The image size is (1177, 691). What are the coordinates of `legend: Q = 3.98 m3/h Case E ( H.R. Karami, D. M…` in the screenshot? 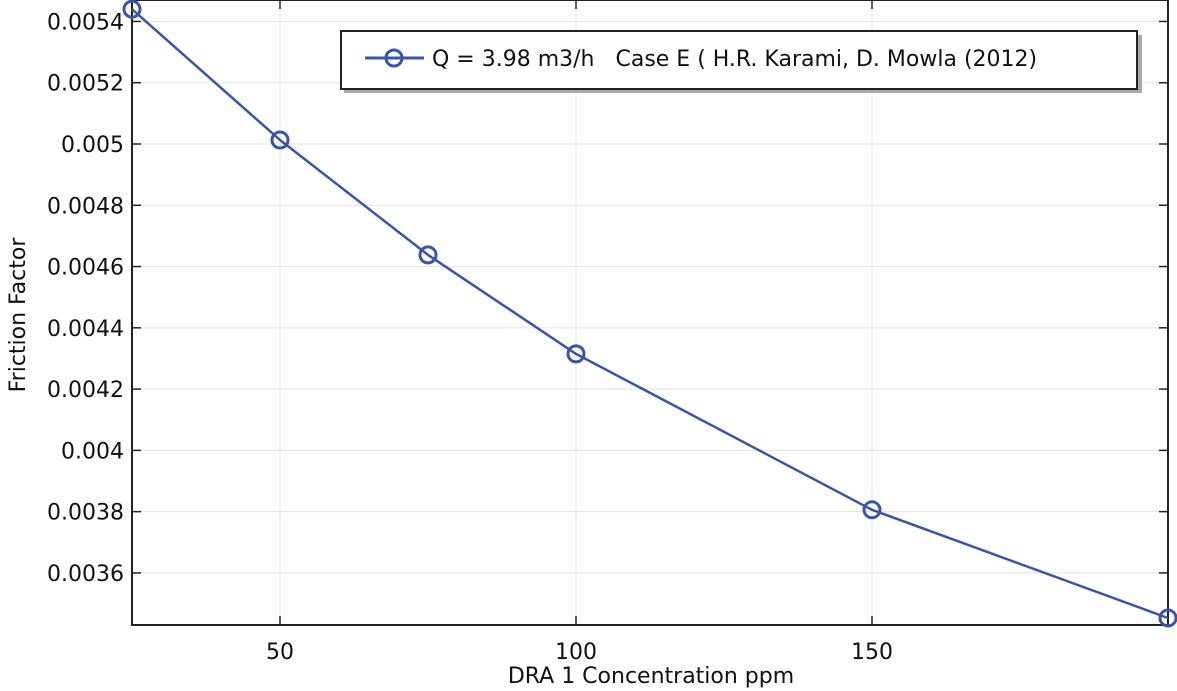 It's located at (741, 61).